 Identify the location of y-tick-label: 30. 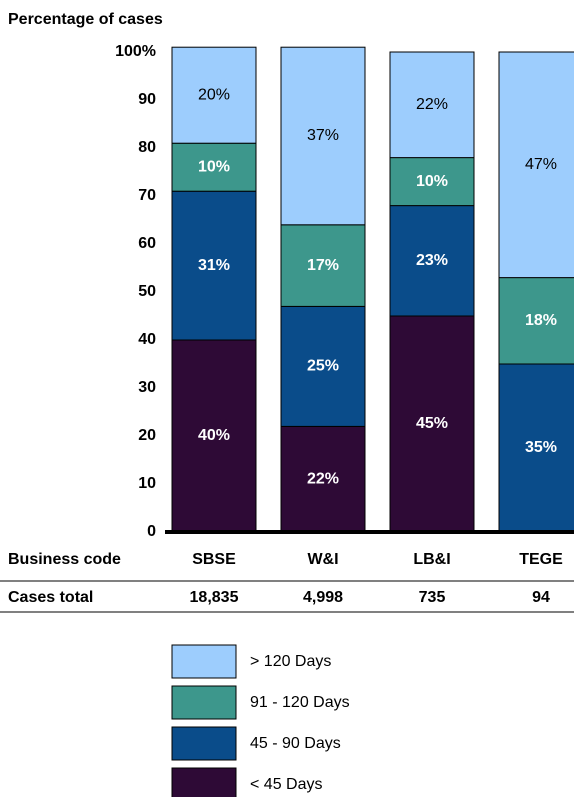
(147, 387).